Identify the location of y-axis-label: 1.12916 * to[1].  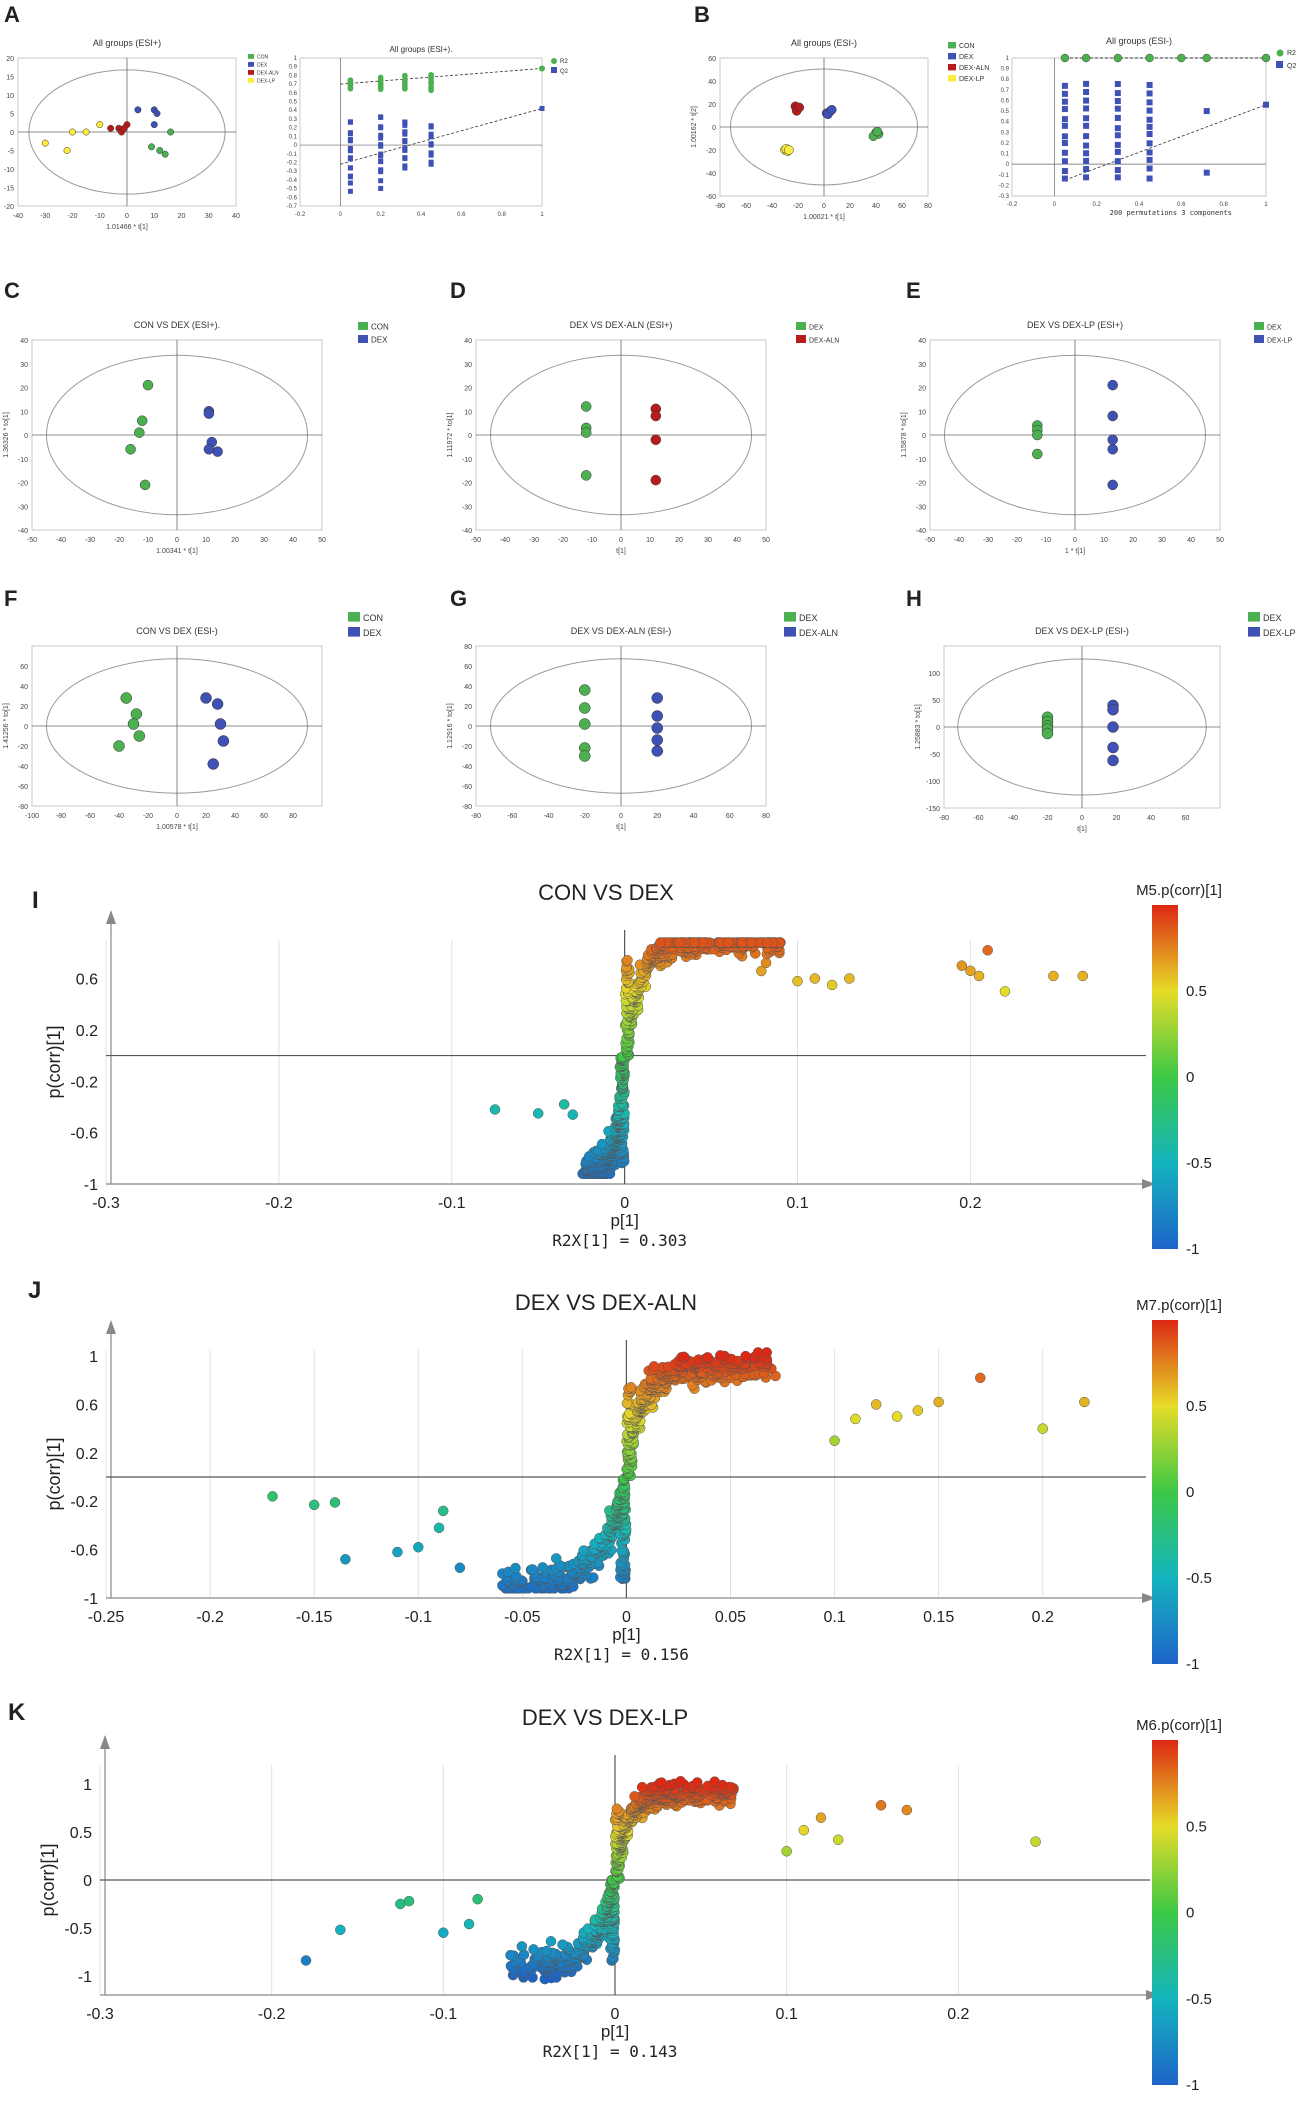
(450, 726).